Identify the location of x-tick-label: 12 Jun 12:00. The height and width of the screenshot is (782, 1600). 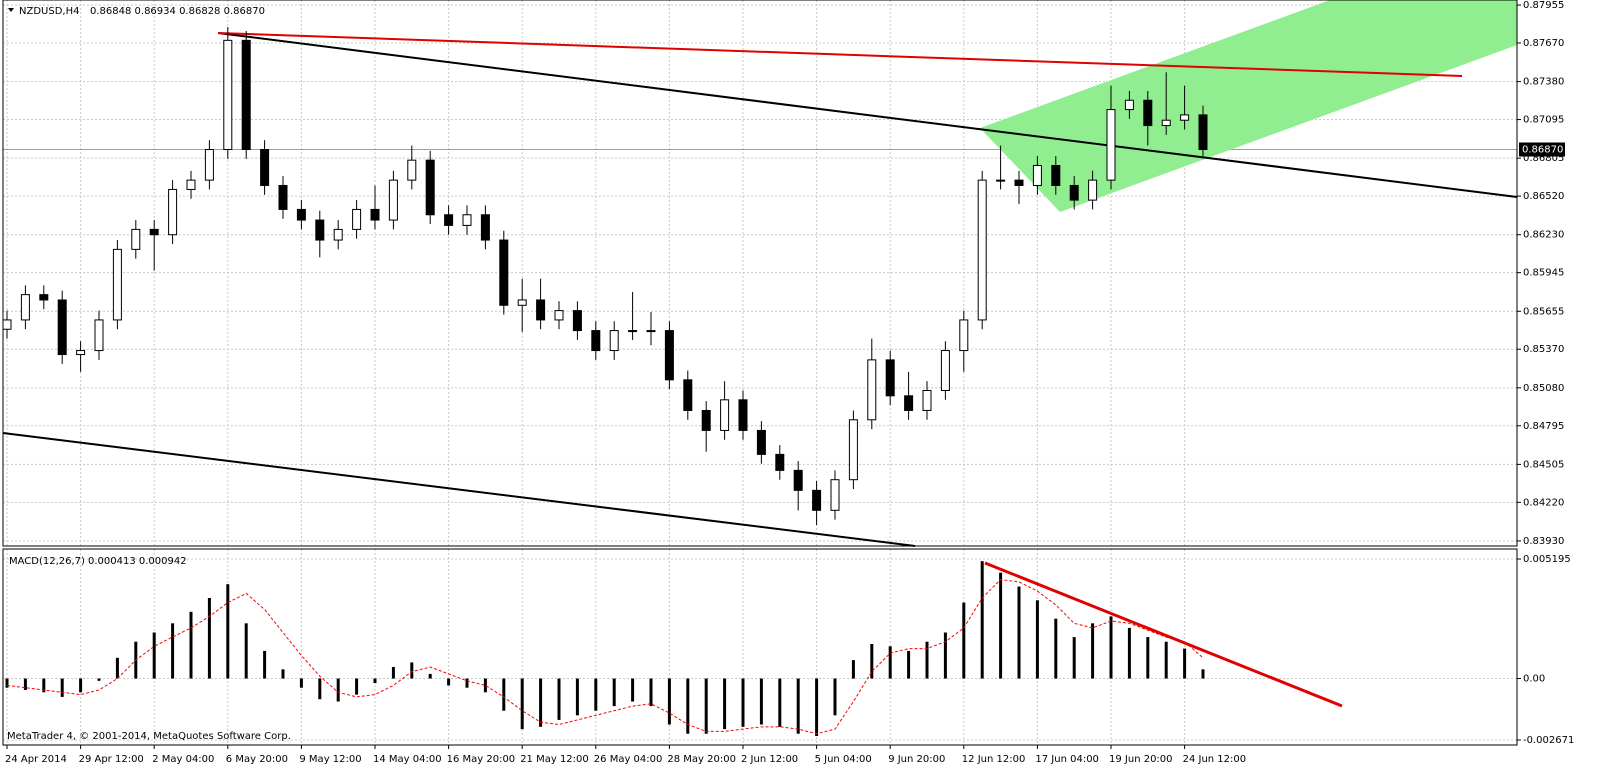
(994, 759).